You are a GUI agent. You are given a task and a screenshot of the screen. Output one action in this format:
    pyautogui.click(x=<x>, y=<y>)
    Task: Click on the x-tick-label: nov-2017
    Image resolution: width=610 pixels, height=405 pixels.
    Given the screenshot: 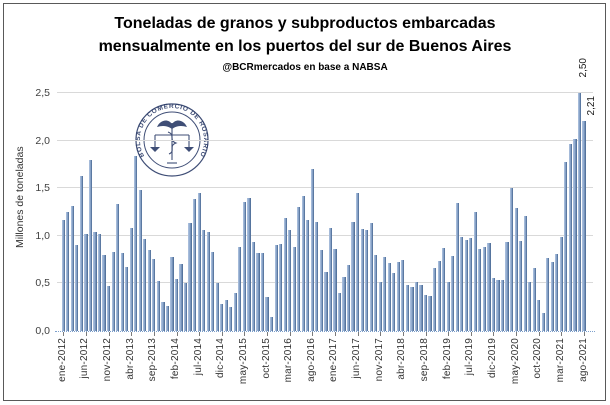 What is the action you would take?
    pyautogui.click(x=379, y=360)
    